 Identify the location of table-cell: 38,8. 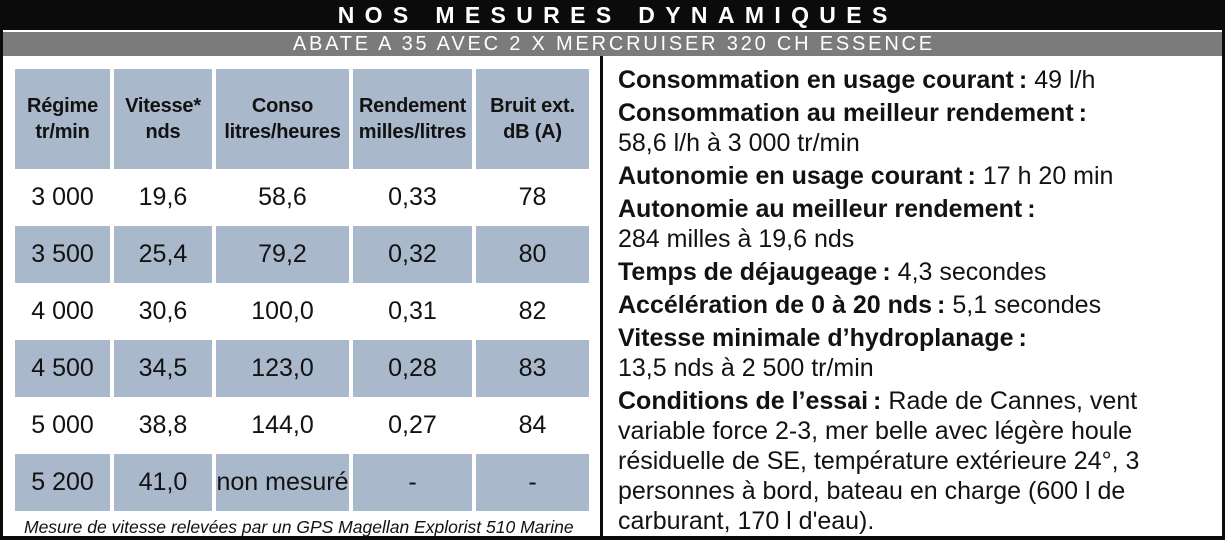
(163, 425).